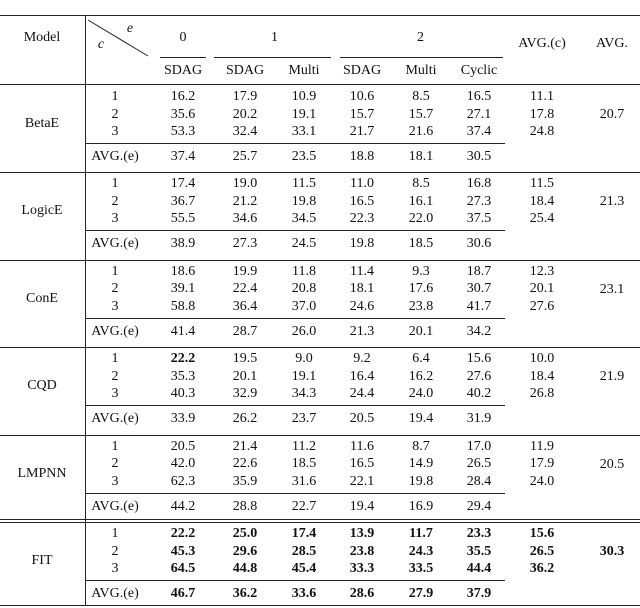 This screenshot has height=608, width=640. What do you see at coordinates (479, 533) in the screenshot?
I see `cell: 23.3` at bounding box center [479, 533].